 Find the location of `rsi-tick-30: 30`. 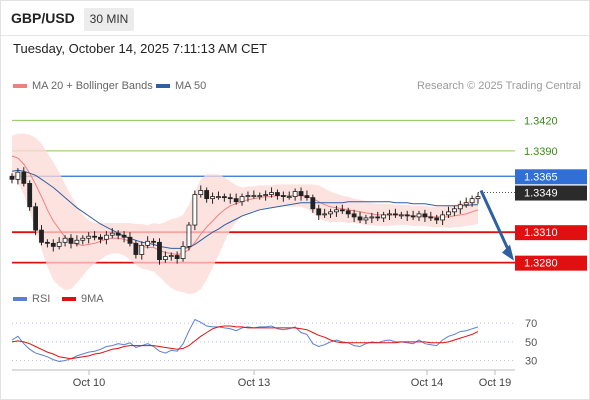

rsi-tick-30: 30 is located at coordinates (531, 362).